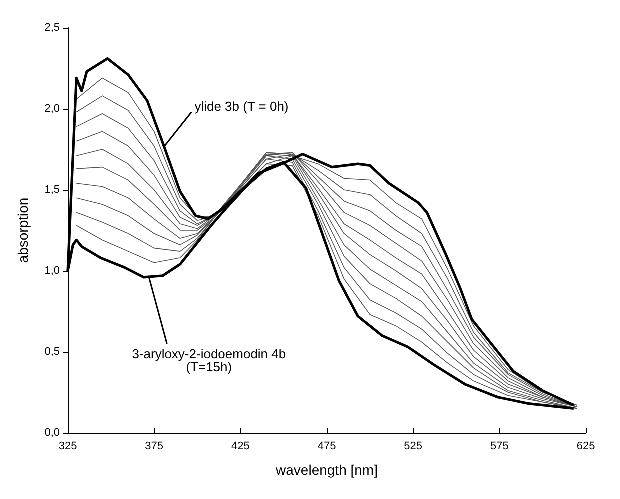 Image resolution: width=620 pixels, height=499 pixels. I want to click on annotation: ylide 3b (T = 0h), so click(241, 106).